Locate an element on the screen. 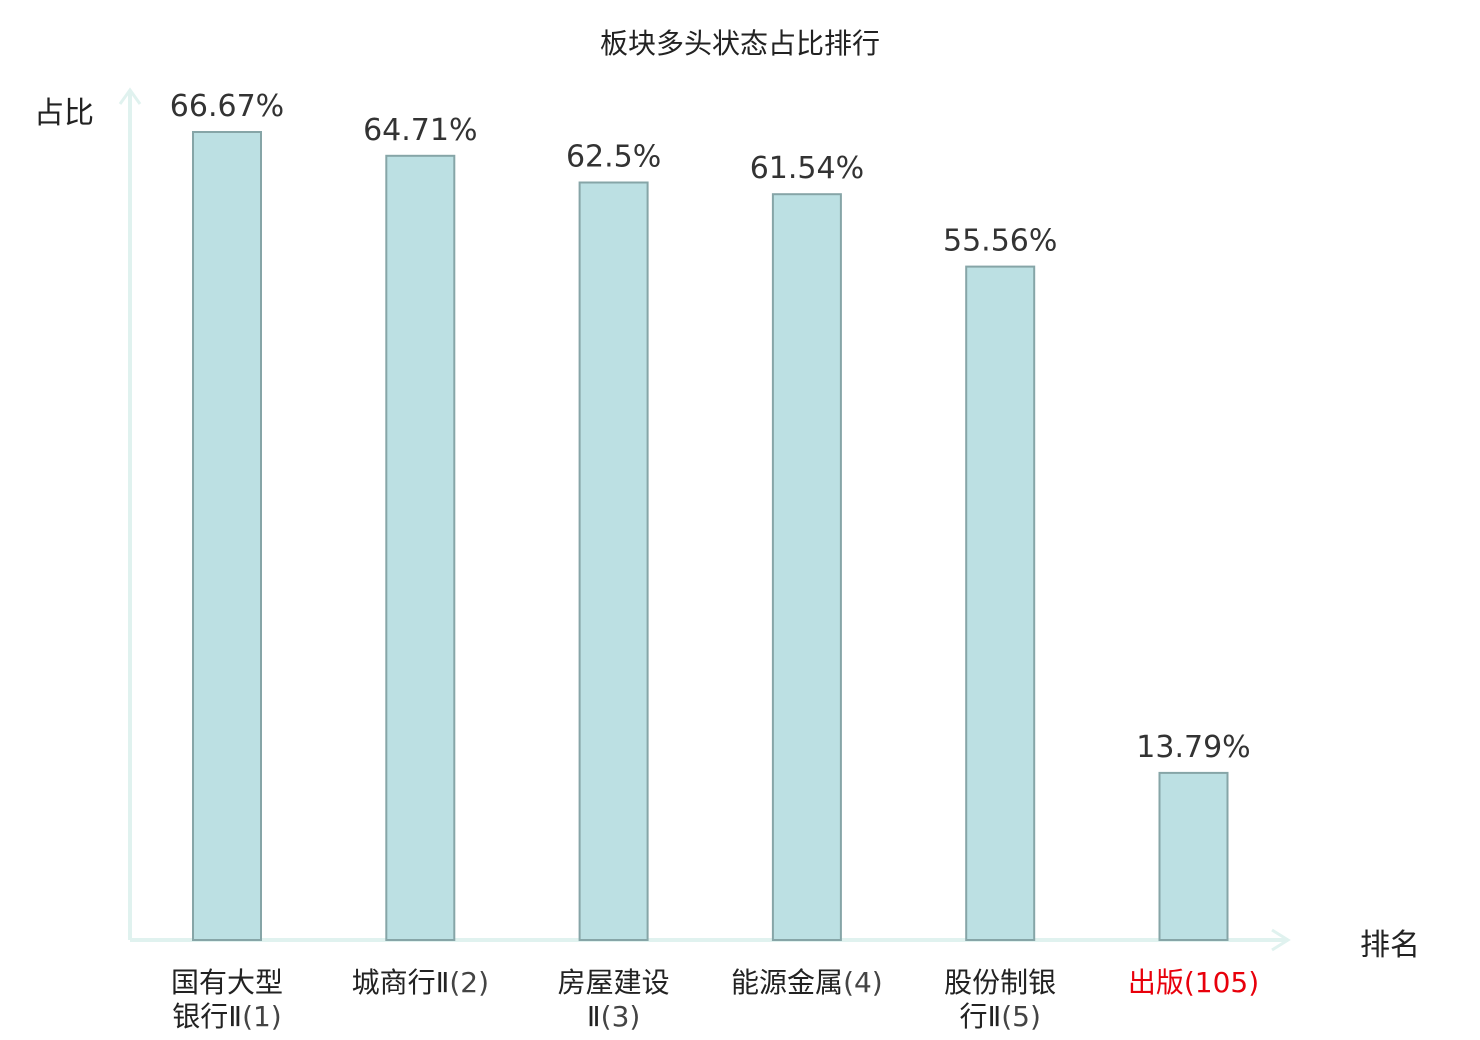  category-label: 股份制银 行Ⅱ(5) is located at coordinates (1000, 1000).